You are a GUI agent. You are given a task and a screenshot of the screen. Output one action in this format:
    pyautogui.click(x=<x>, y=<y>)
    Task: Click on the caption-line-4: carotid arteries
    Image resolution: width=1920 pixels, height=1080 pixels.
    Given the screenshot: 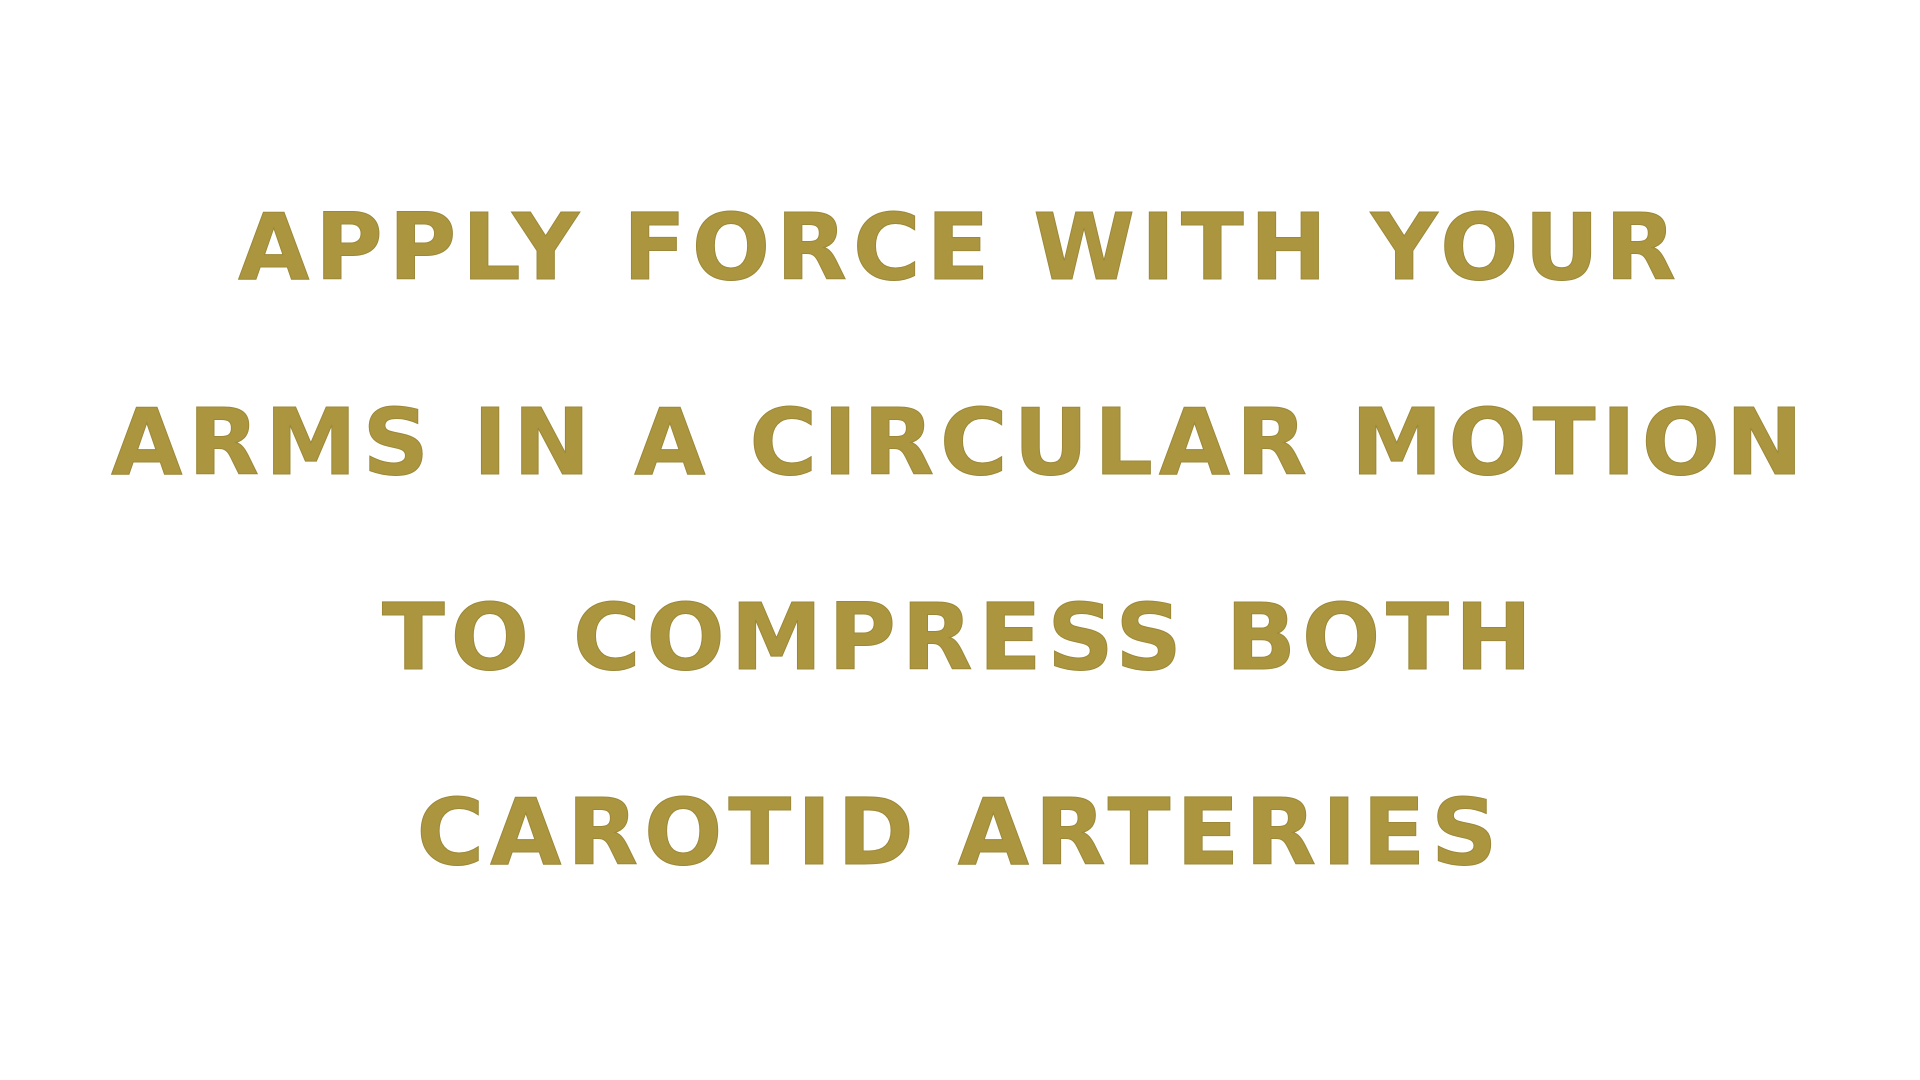 What is the action you would take?
    pyautogui.click(x=960, y=833)
    